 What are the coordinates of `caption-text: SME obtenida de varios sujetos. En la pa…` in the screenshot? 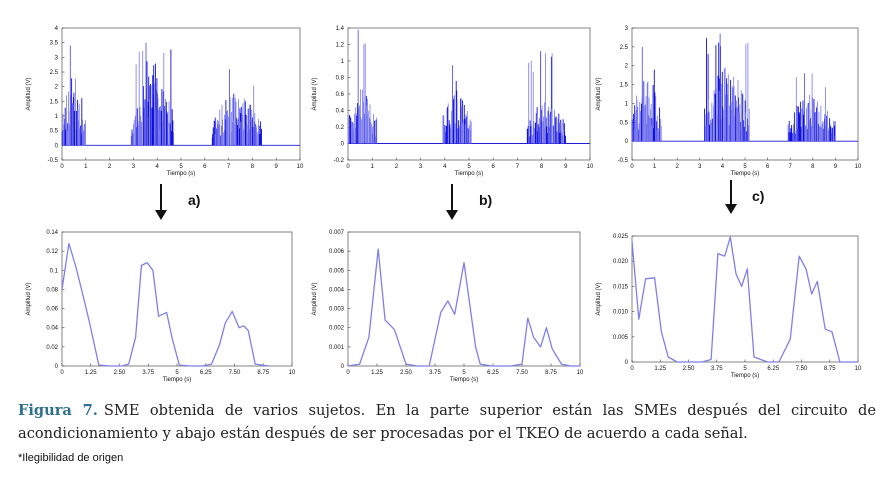 It's located at (447, 422).